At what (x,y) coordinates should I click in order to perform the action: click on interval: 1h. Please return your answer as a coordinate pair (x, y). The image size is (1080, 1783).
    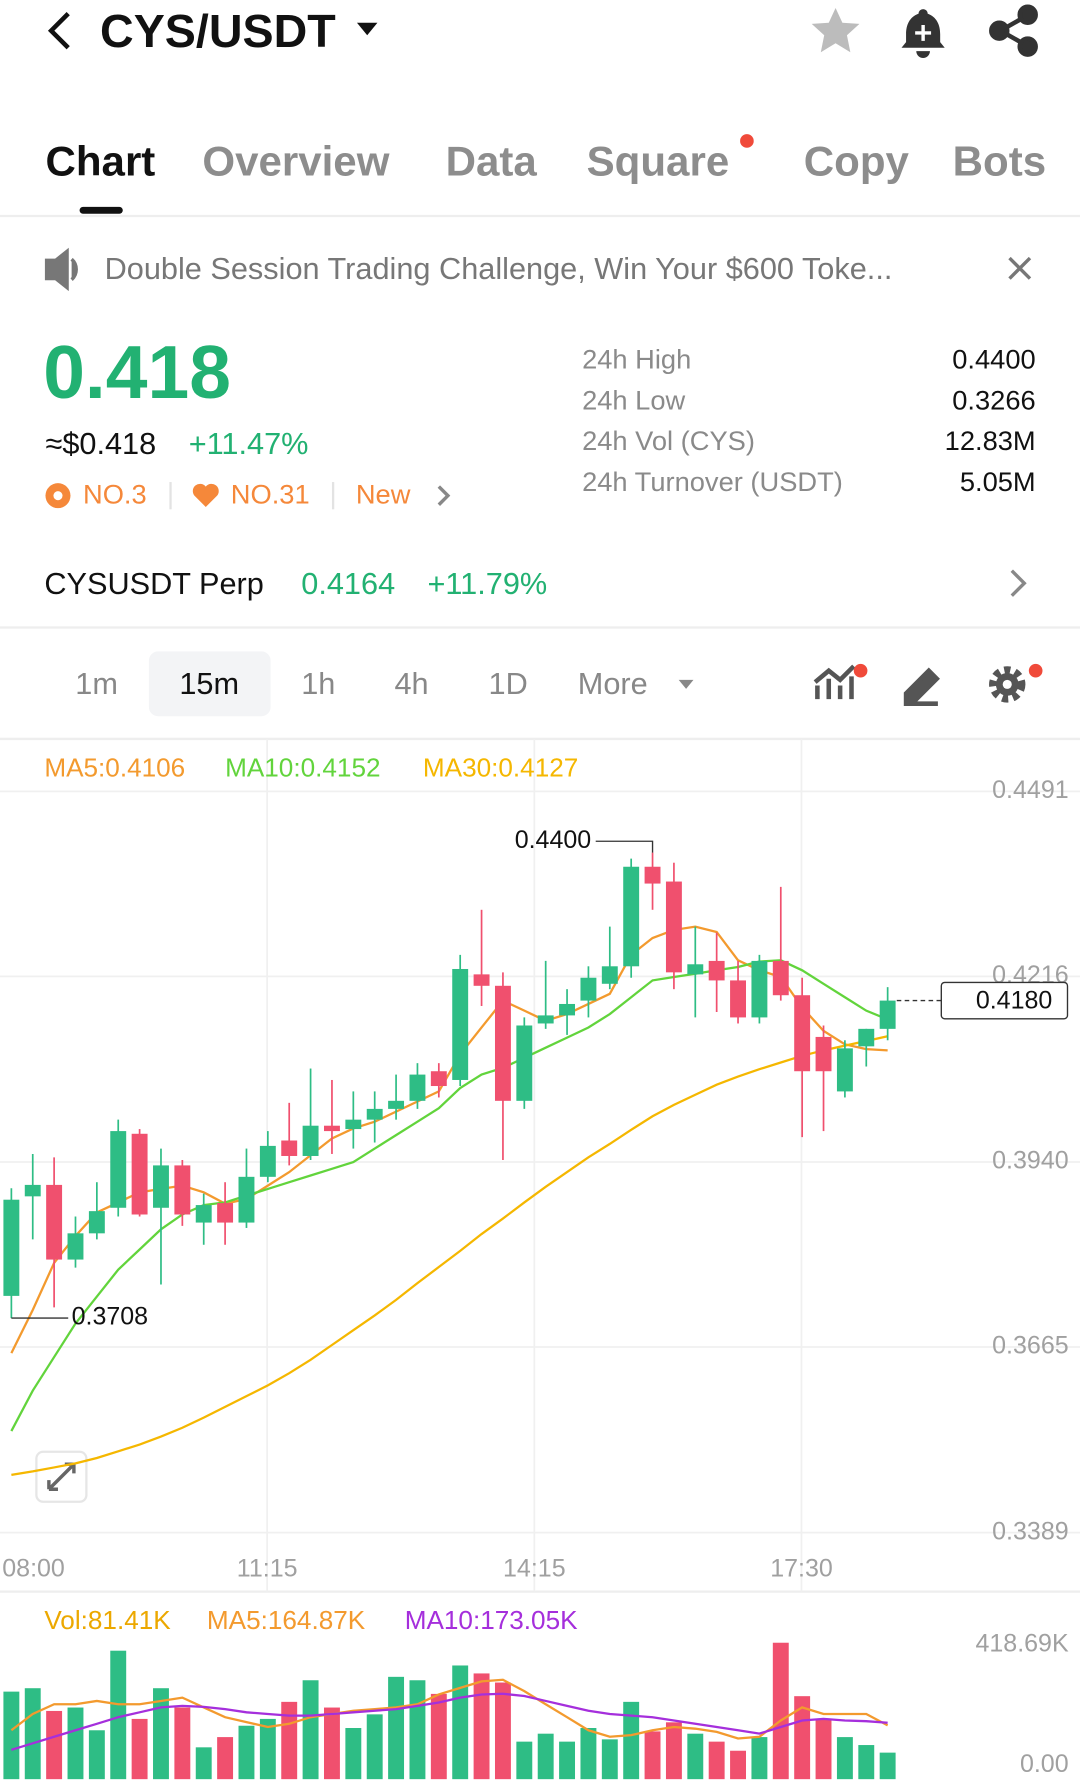
    Looking at the image, I should click on (318, 683).